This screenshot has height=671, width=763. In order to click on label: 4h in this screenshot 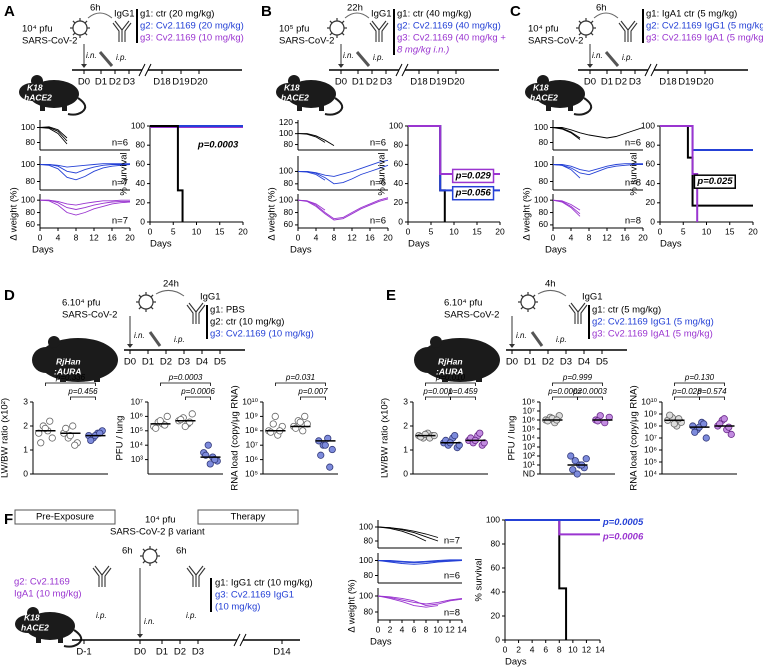, I will do `click(550, 284)`.